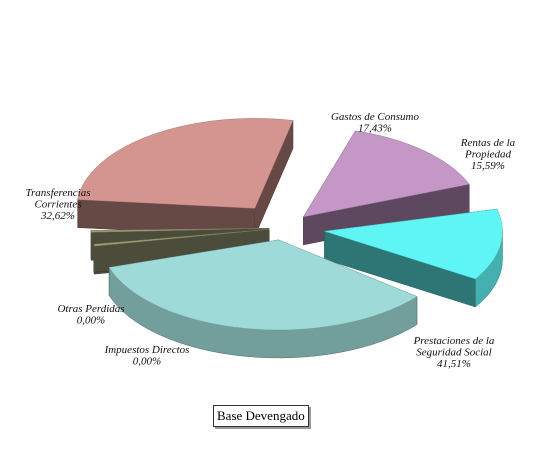 The height and width of the screenshot is (455, 540). I want to click on slice-label: Transferencias Corrientes 32,62%, so click(58, 204).